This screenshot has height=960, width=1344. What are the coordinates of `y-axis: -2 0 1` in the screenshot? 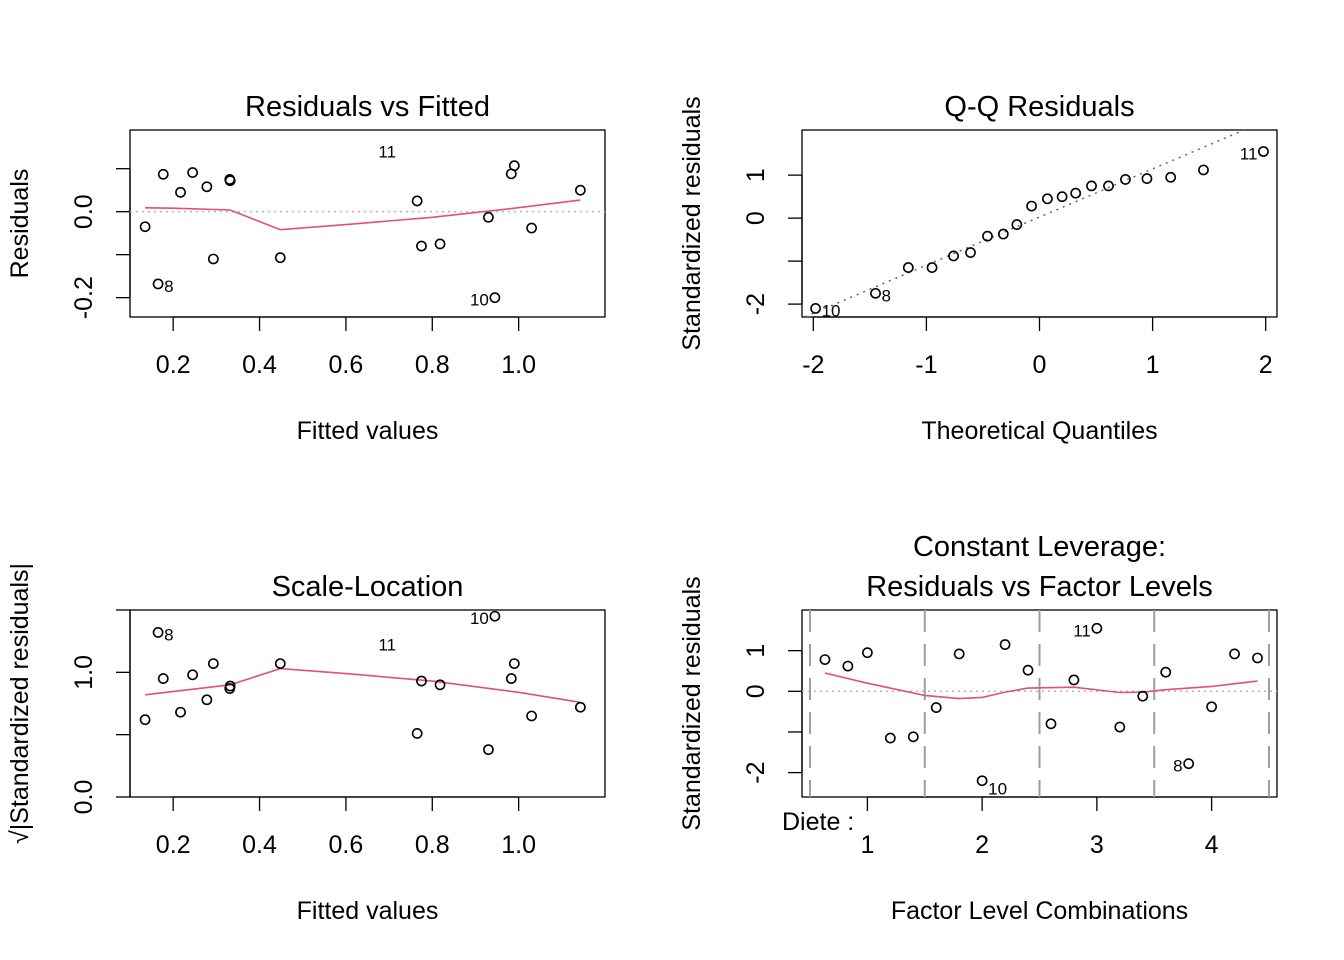 It's located at (772, 241).